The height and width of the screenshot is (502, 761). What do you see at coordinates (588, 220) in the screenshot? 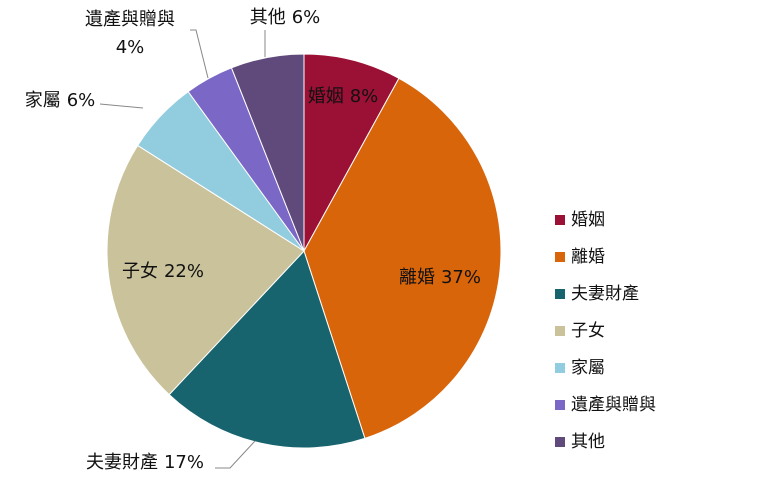
I see `legend-label: 婚姻` at bounding box center [588, 220].